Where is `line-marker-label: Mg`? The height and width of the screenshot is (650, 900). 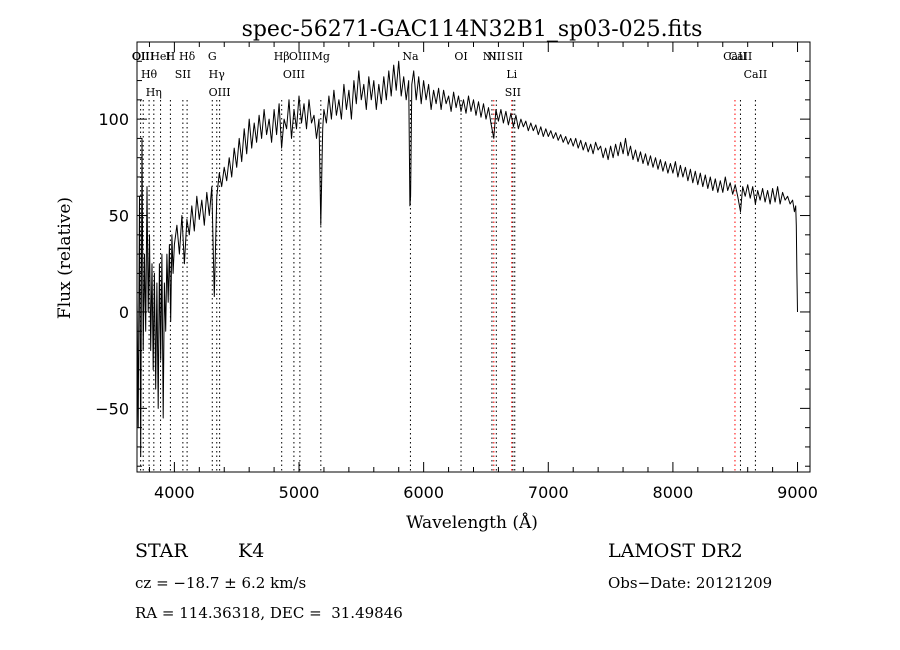 line-marker-label: Mg is located at coordinates (321, 56).